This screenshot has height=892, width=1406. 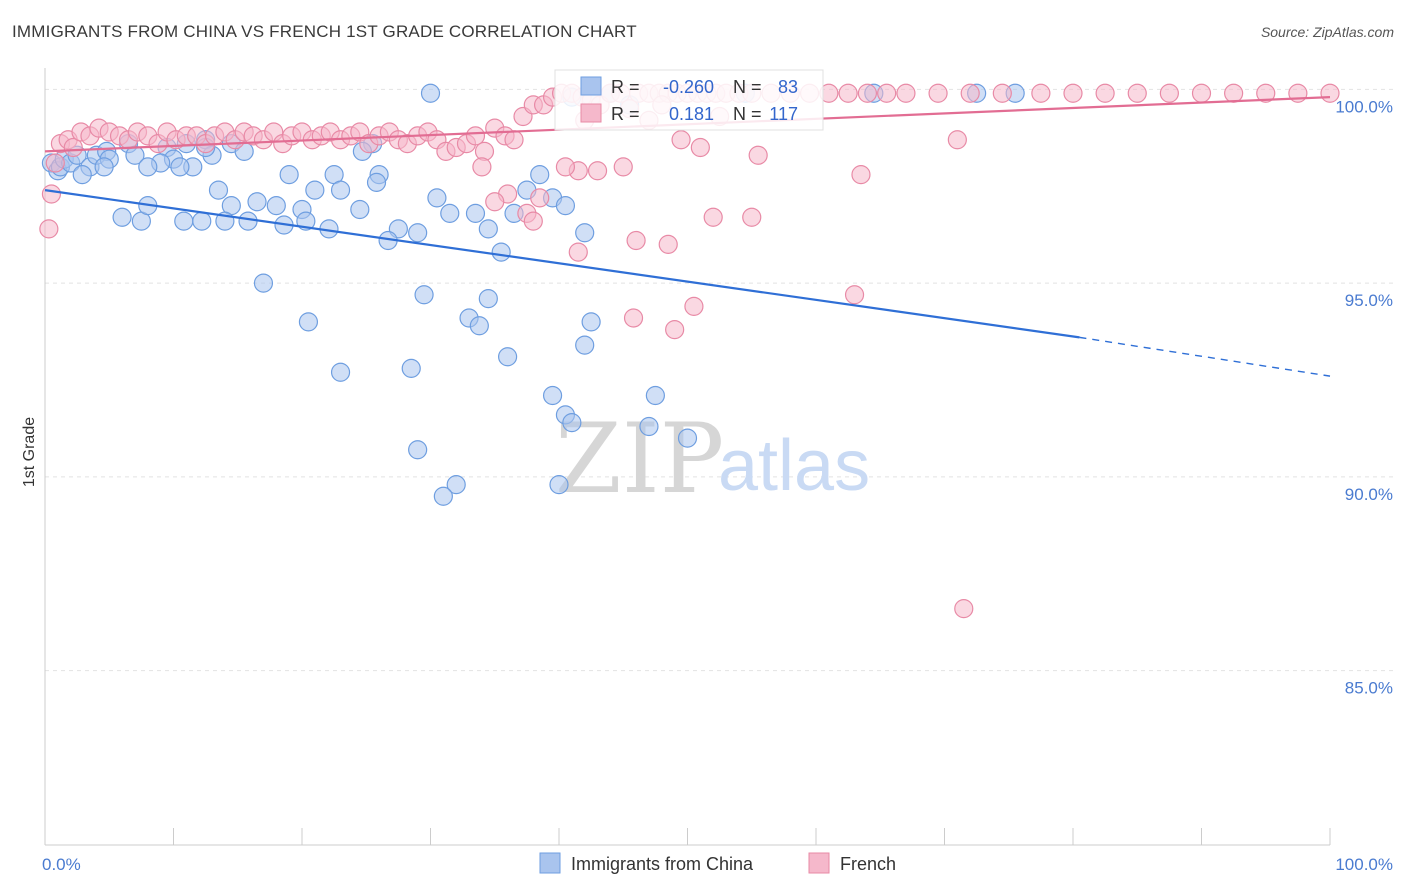 What do you see at coordinates (662, 864) in the screenshot?
I see `series-legend-china: Immigrants from China` at bounding box center [662, 864].